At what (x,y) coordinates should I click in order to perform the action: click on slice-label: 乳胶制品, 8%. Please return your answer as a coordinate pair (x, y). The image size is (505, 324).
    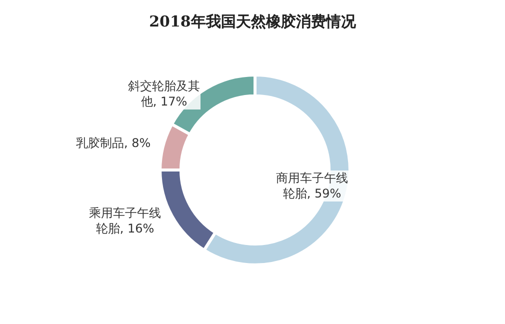
    Looking at the image, I should click on (113, 143).